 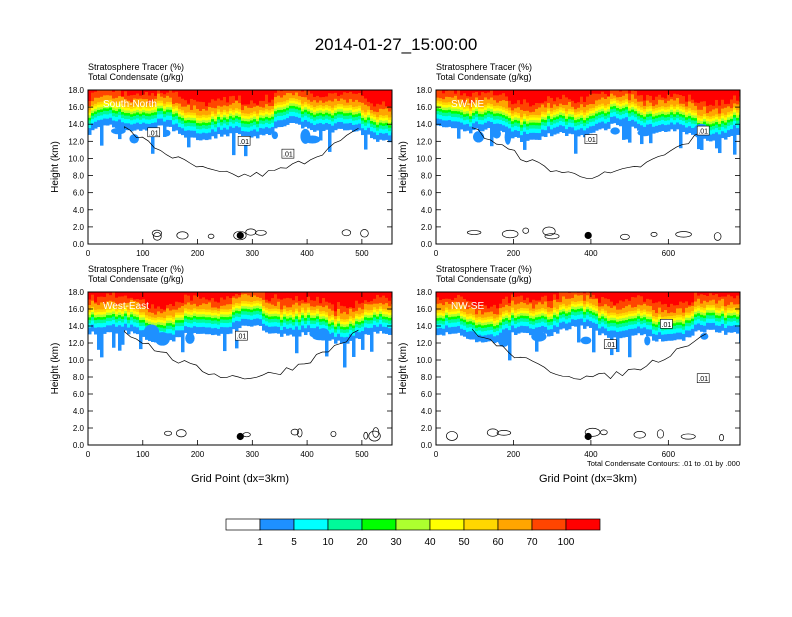 I want to click on colorbar-label: 20, so click(x=362, y=542).